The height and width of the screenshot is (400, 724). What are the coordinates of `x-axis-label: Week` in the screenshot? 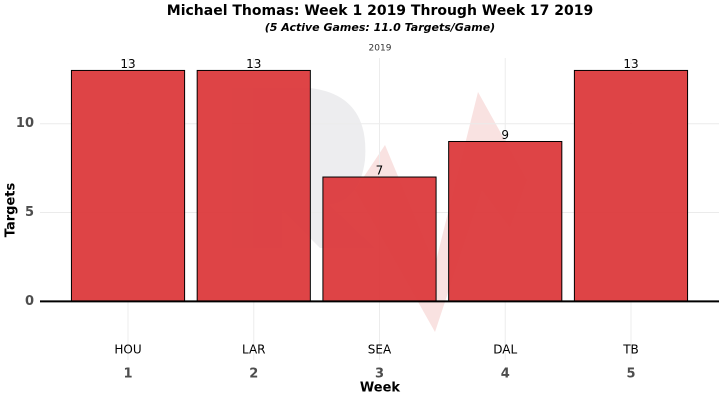 It's located at (380, 388).